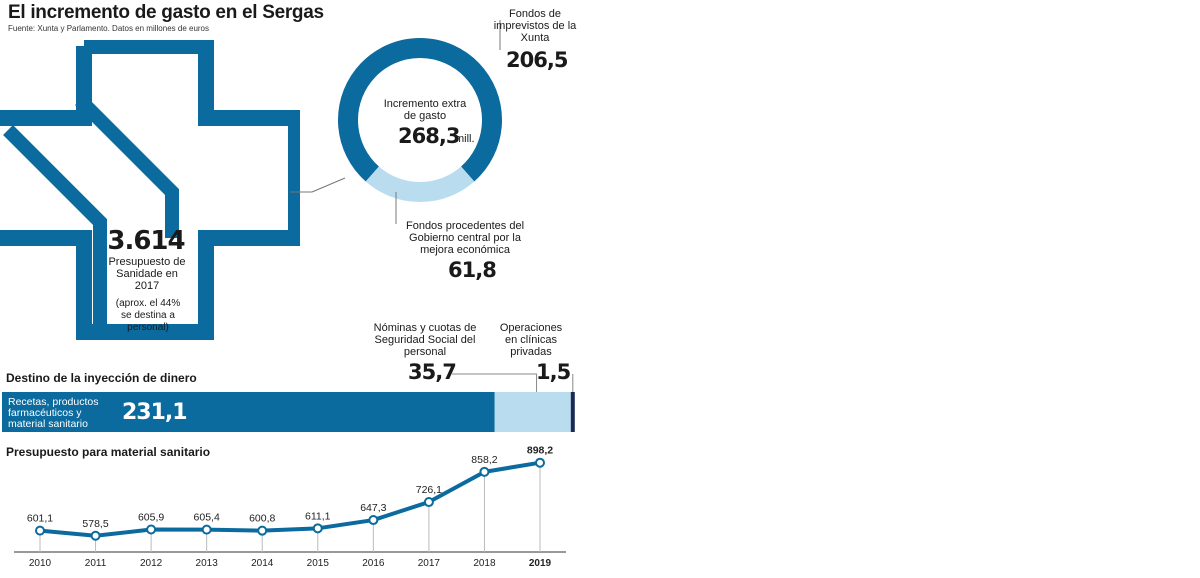 This screenshot has width=1200, height=578. Describe the element at coordinates (147, 274) in the screenshot. I see `budget-label: Presupuesto de Sanidade en 2017` at that location.